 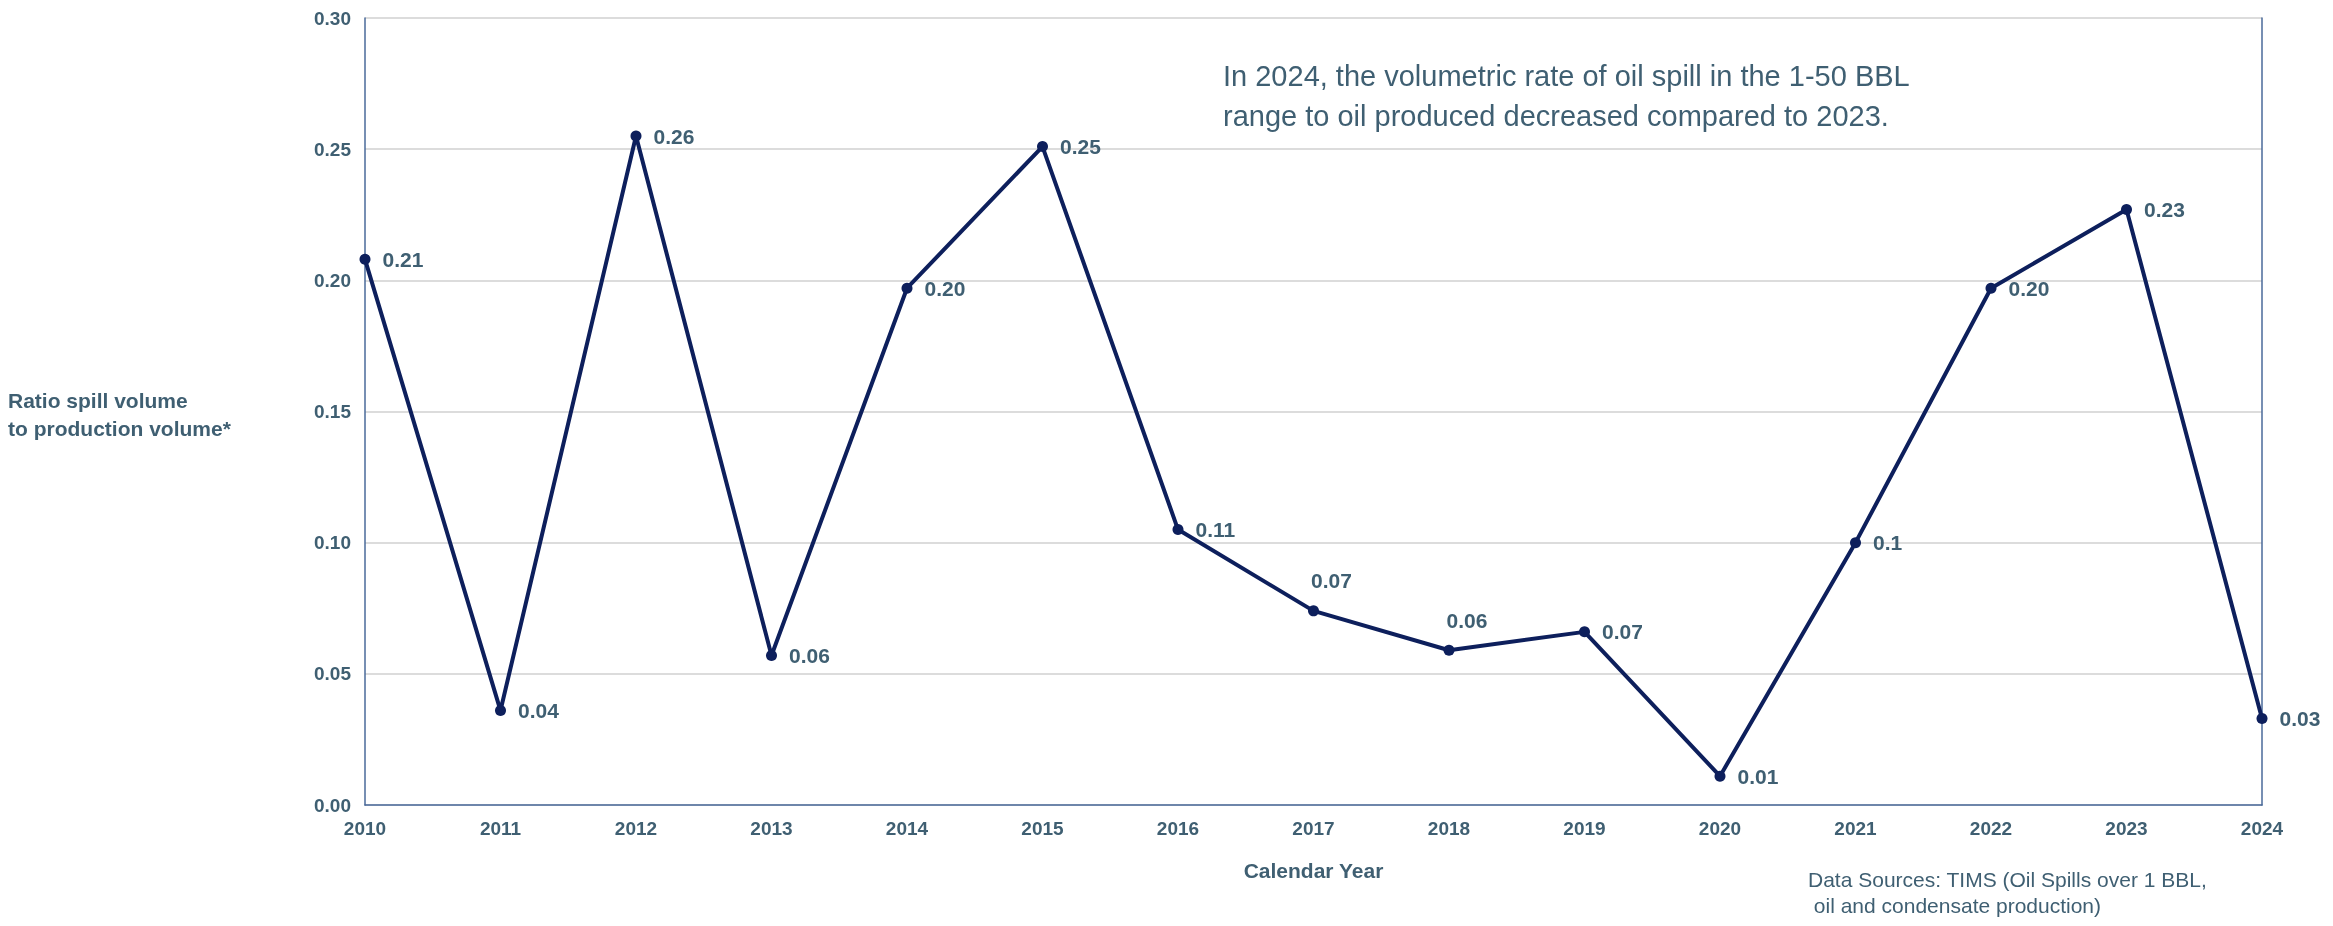 What do you see at coordinates (674, 136) in the screenshot?
I see `data-label: 0.26` at bounding box center [674, 136].